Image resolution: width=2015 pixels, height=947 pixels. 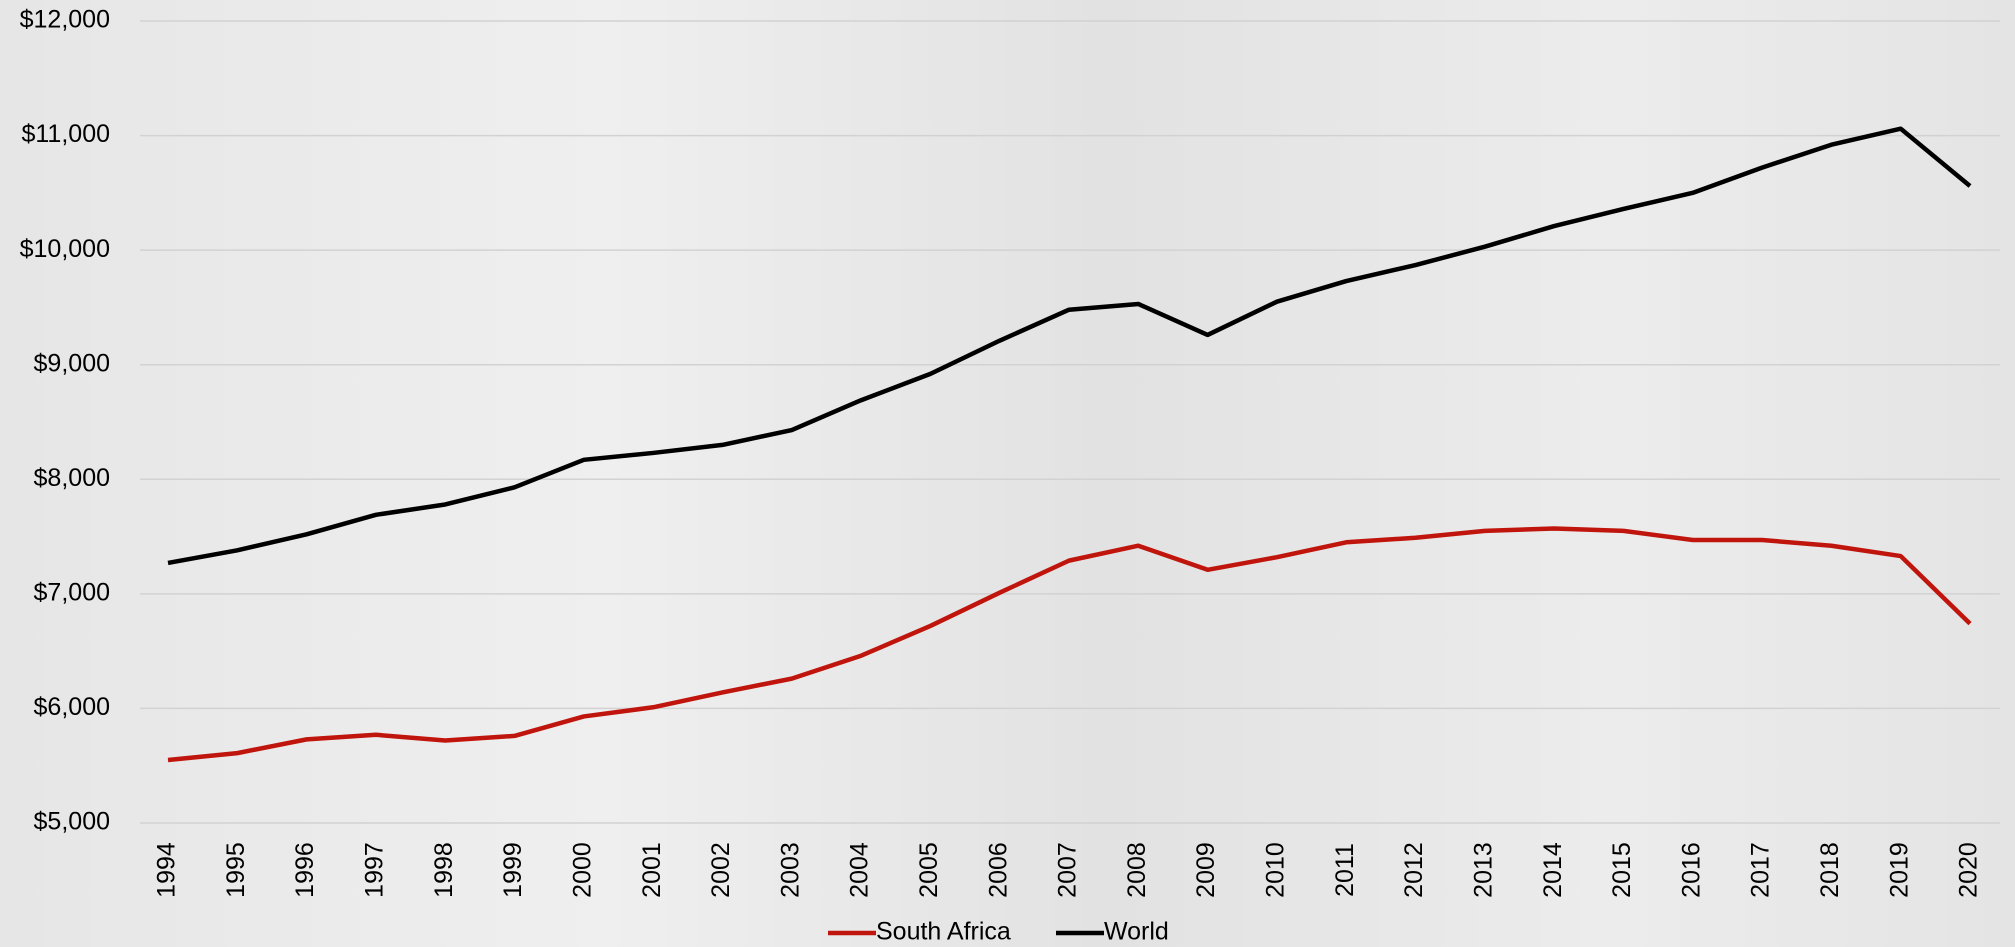 I want to click on x-tick-label: 2006, so click(x=998, y=870).